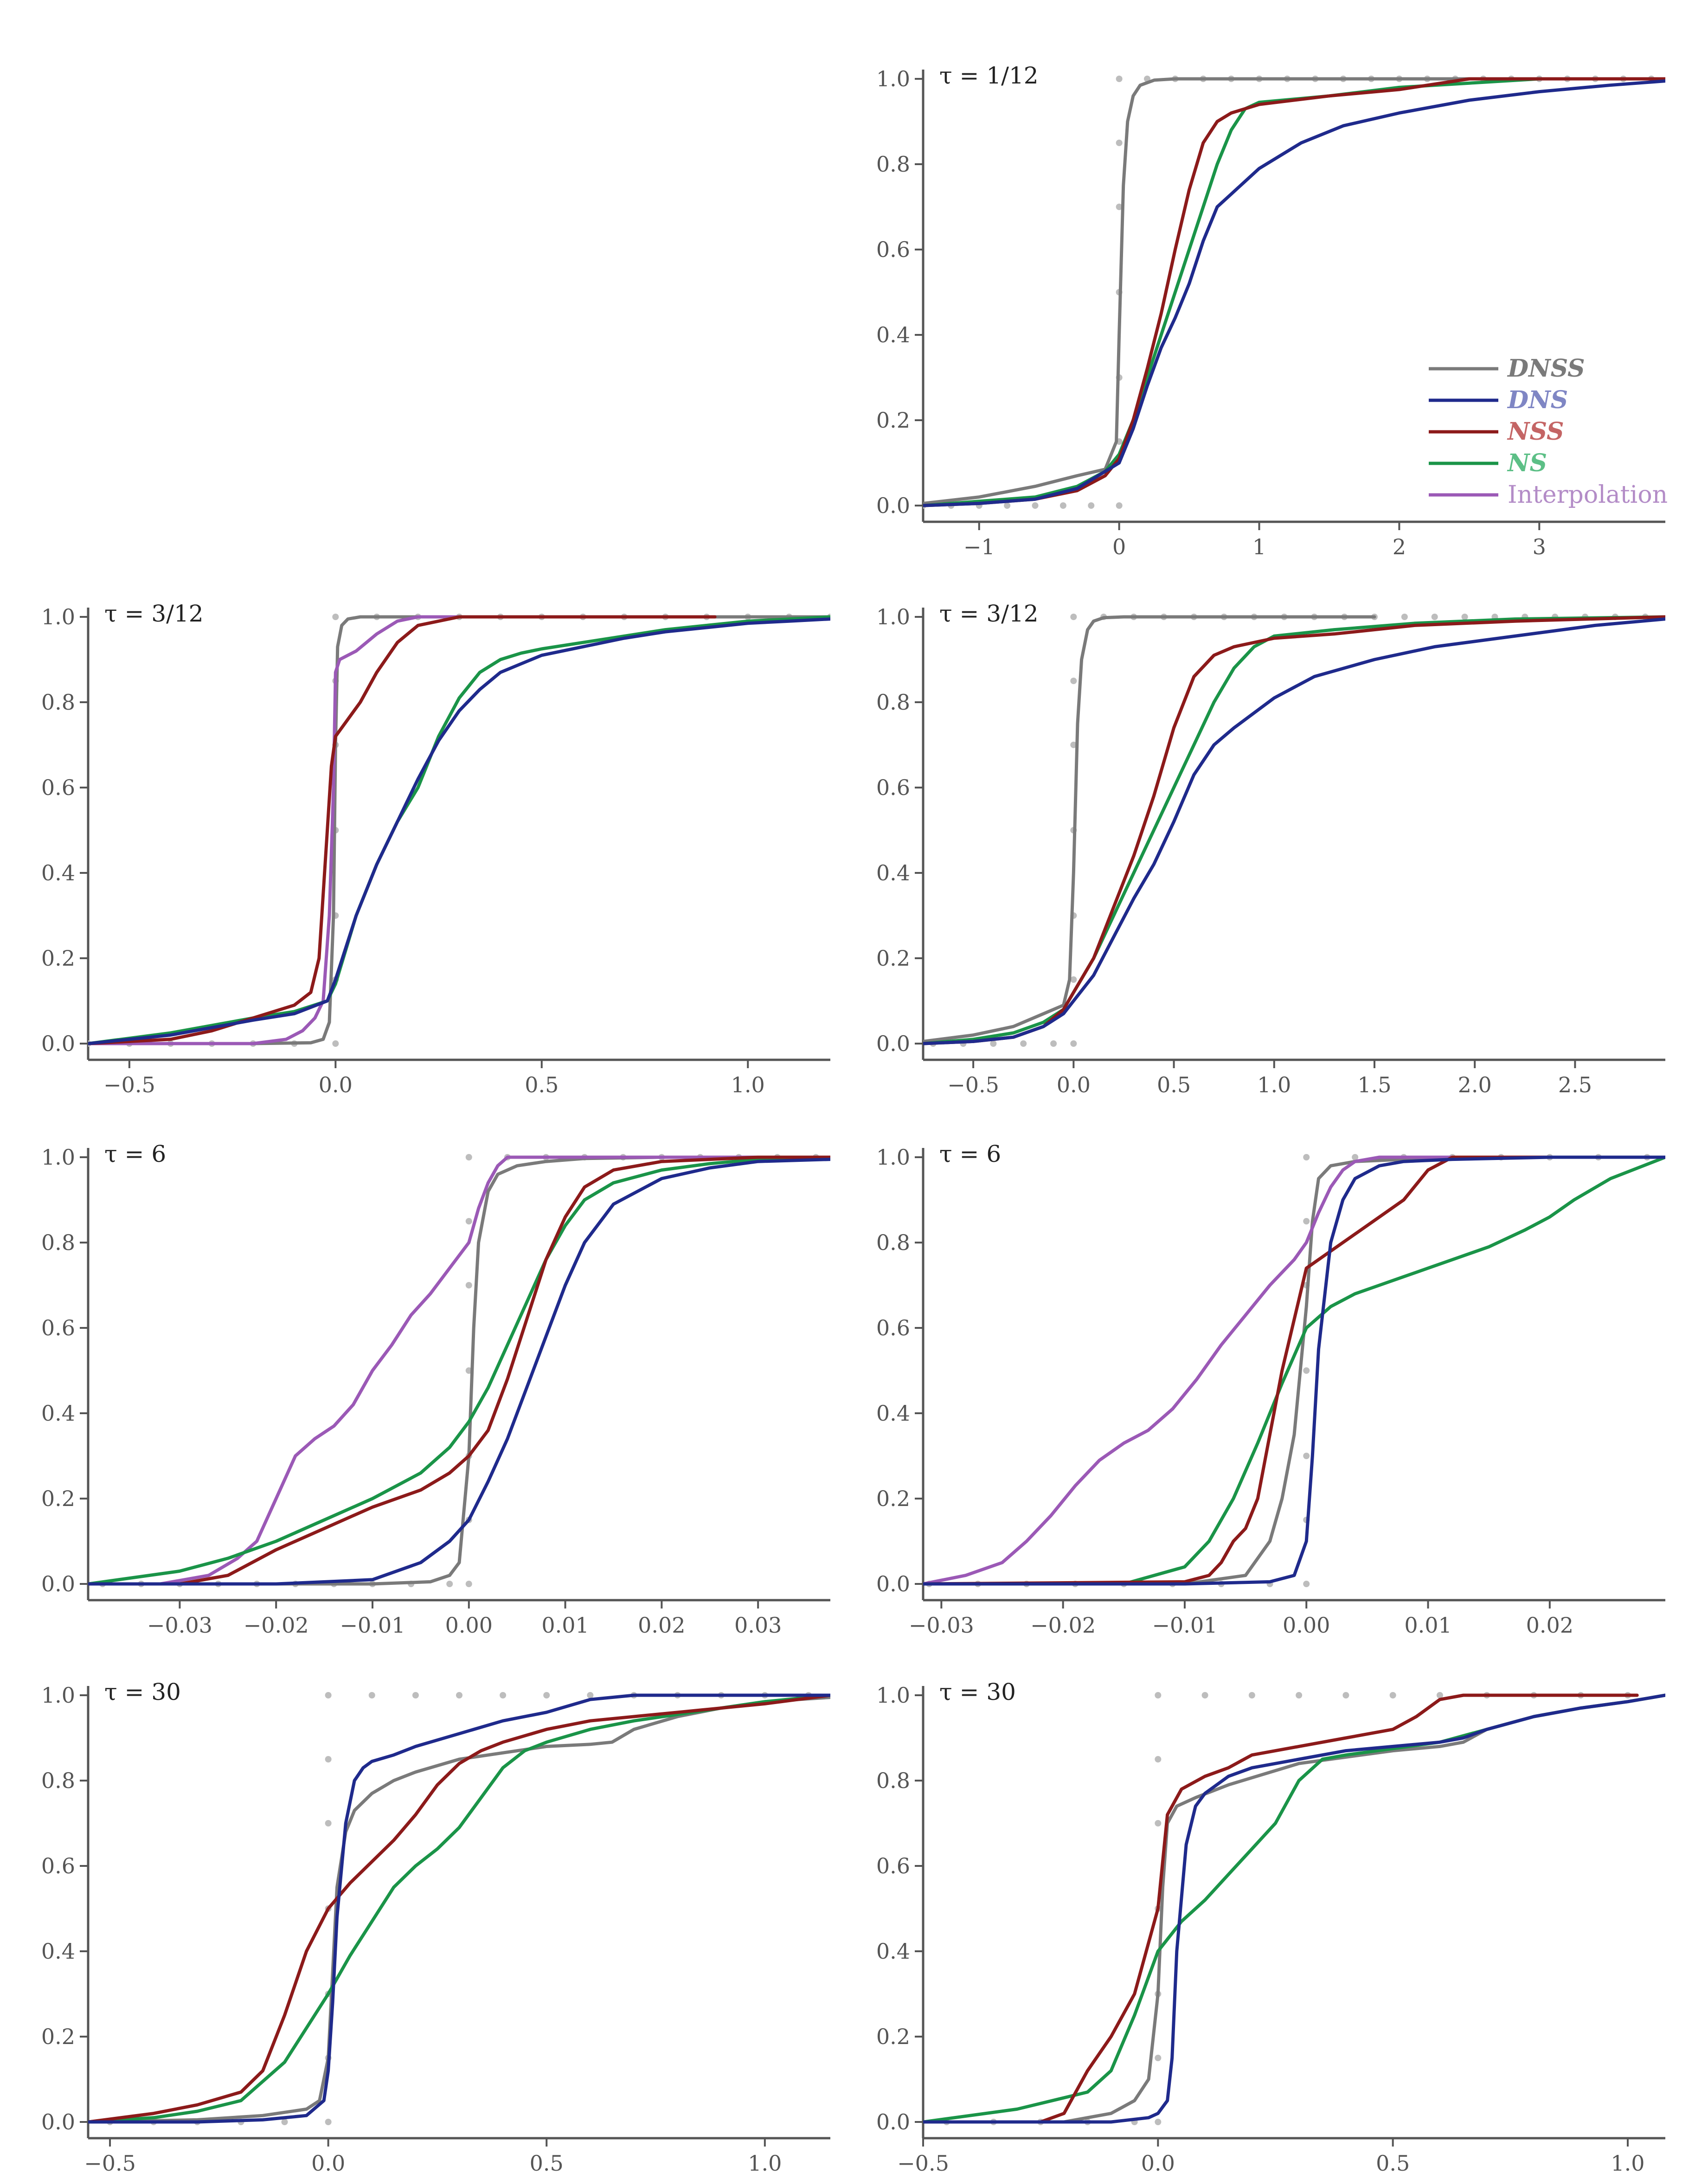 The height and width of the screenshot is (2179, 1708). I want to click on x-tick-label: −0.5, so click(129, 1085).